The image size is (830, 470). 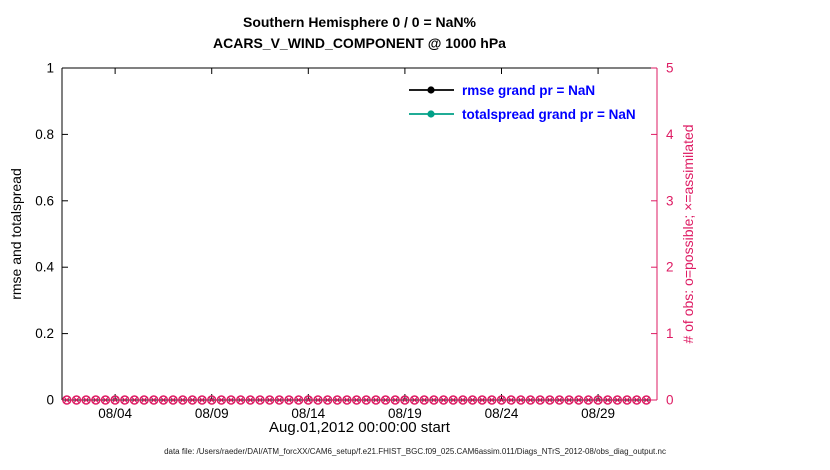 I want to click on right-tick-label: 4, so click(x=670, y=134).